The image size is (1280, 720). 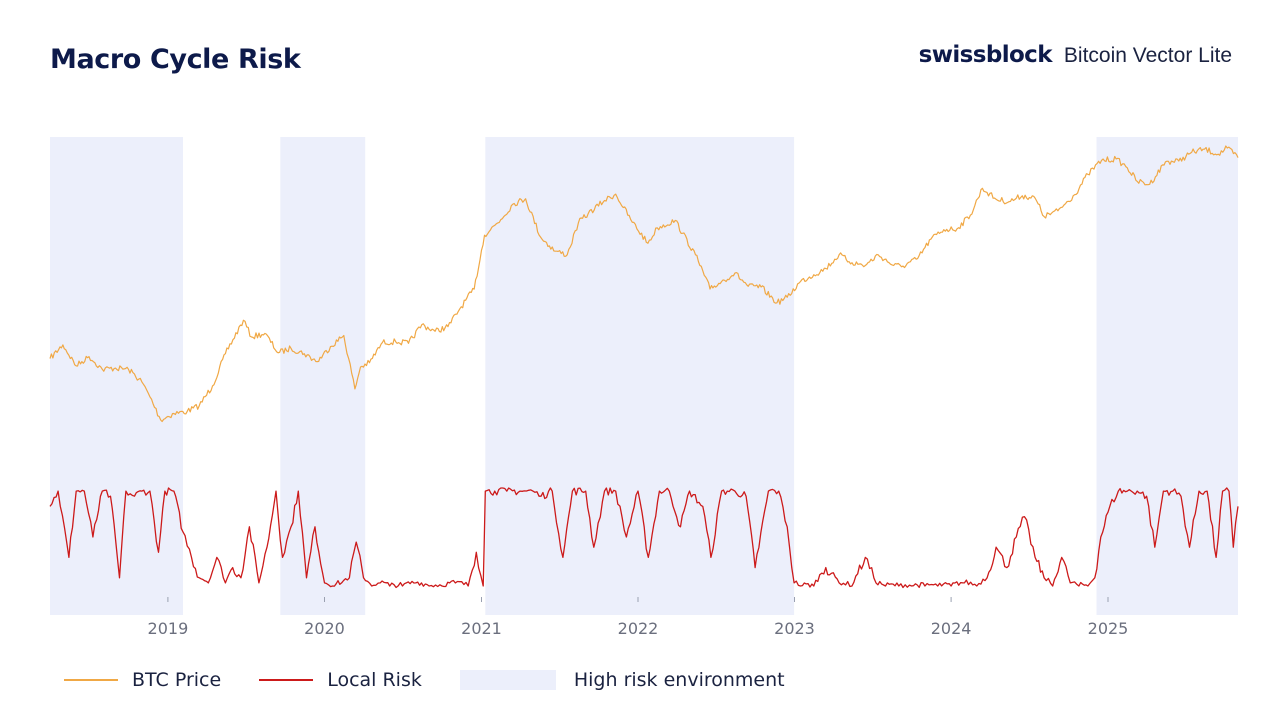 What do you see at coordinates (374, 680) in the screenshot?
I see `legend-label-local-risk: Local Risk` at bounding box center [374, 680].